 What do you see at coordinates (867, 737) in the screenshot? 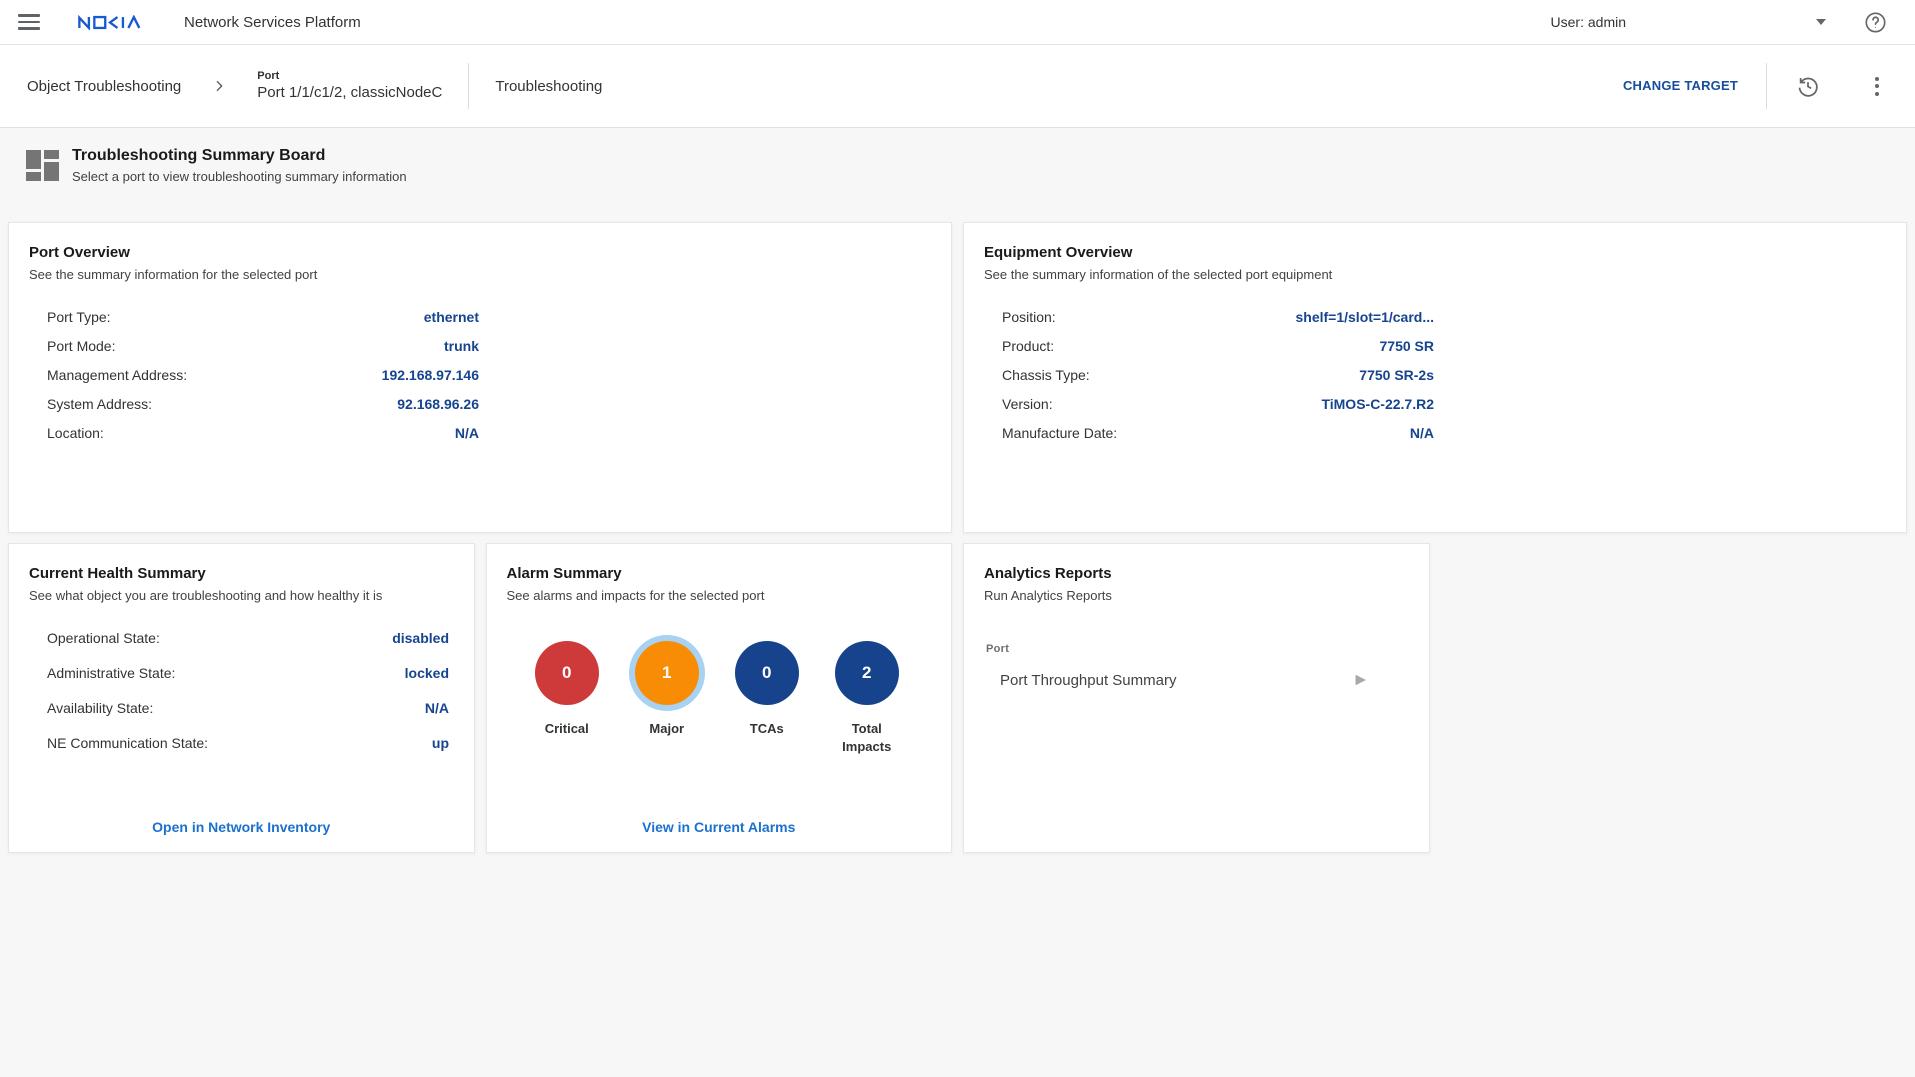
I see `counter-label: Total Impacts` at bounding box center [867, 737].